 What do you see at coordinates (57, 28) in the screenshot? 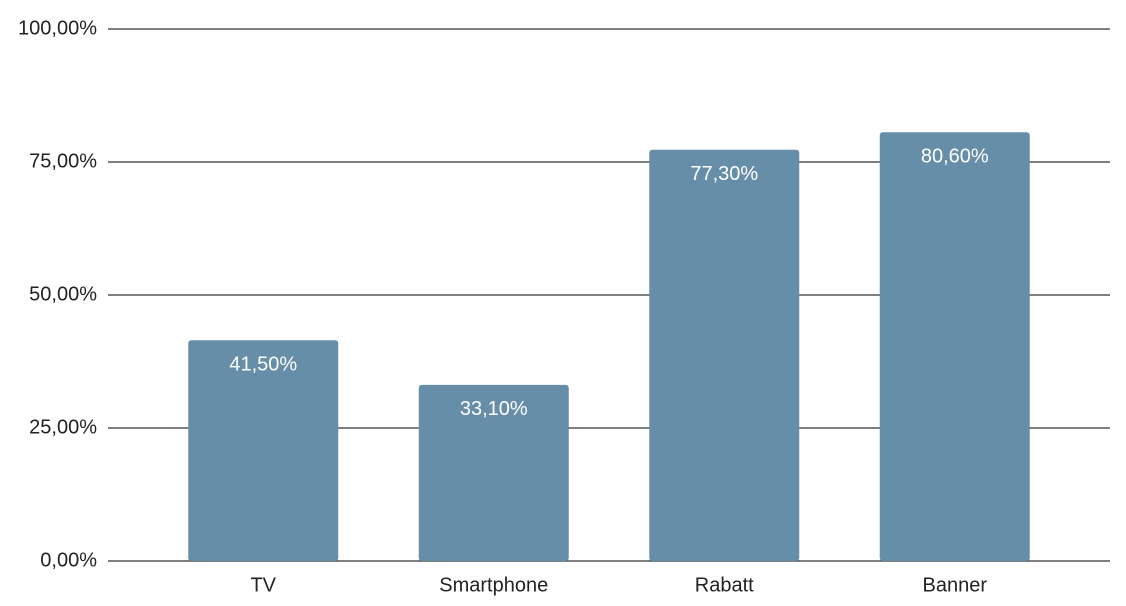
I see `y-tick-label: 100,00%` at bounding box center [57, 28].